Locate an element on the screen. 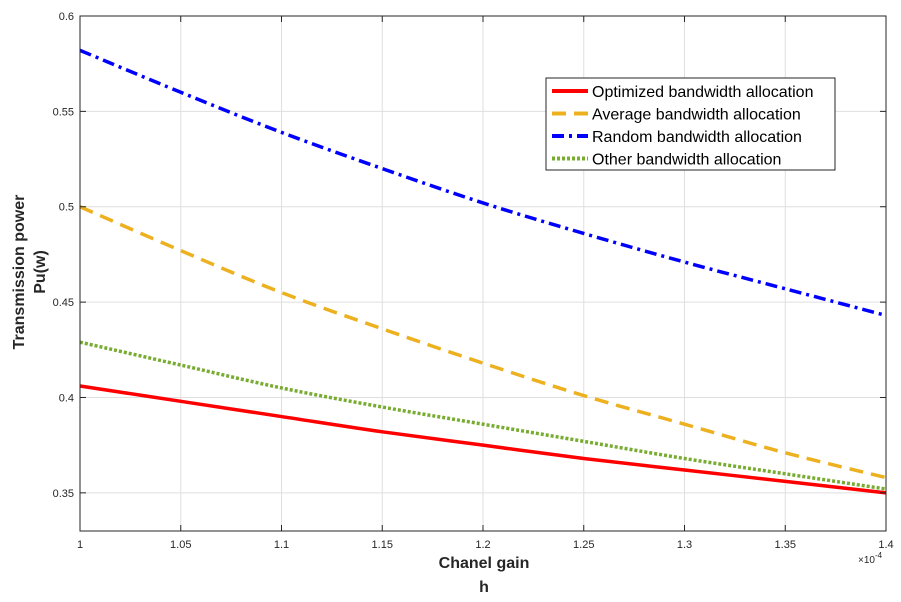 The height and width of the screenshot is (602, 901). y-axis-title: Transmission power is located at coordinates (19, 272).